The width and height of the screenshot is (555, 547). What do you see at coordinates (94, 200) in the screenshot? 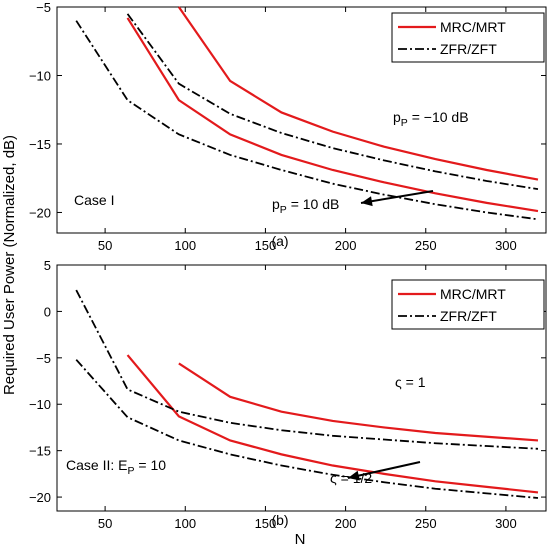
I see `case-label: Case I` at bounding box center [94, 200].